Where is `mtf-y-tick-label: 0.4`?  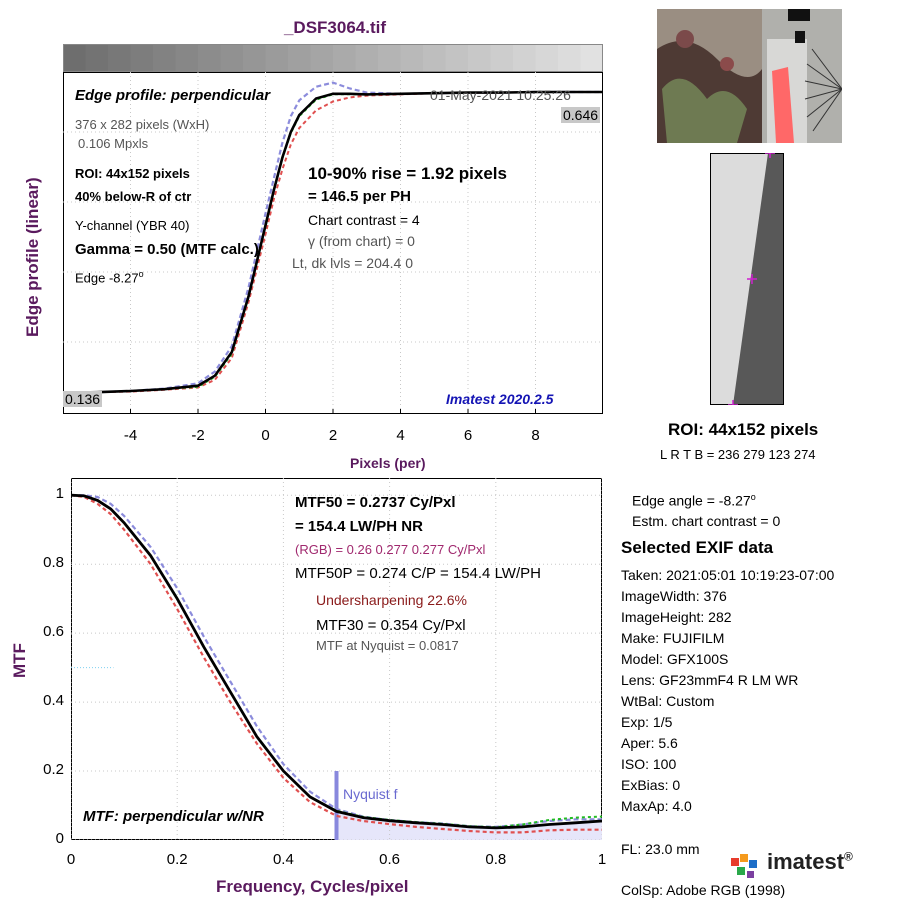
mtf-y-tick-label: 0.4 is located at coordinates (53, 701).